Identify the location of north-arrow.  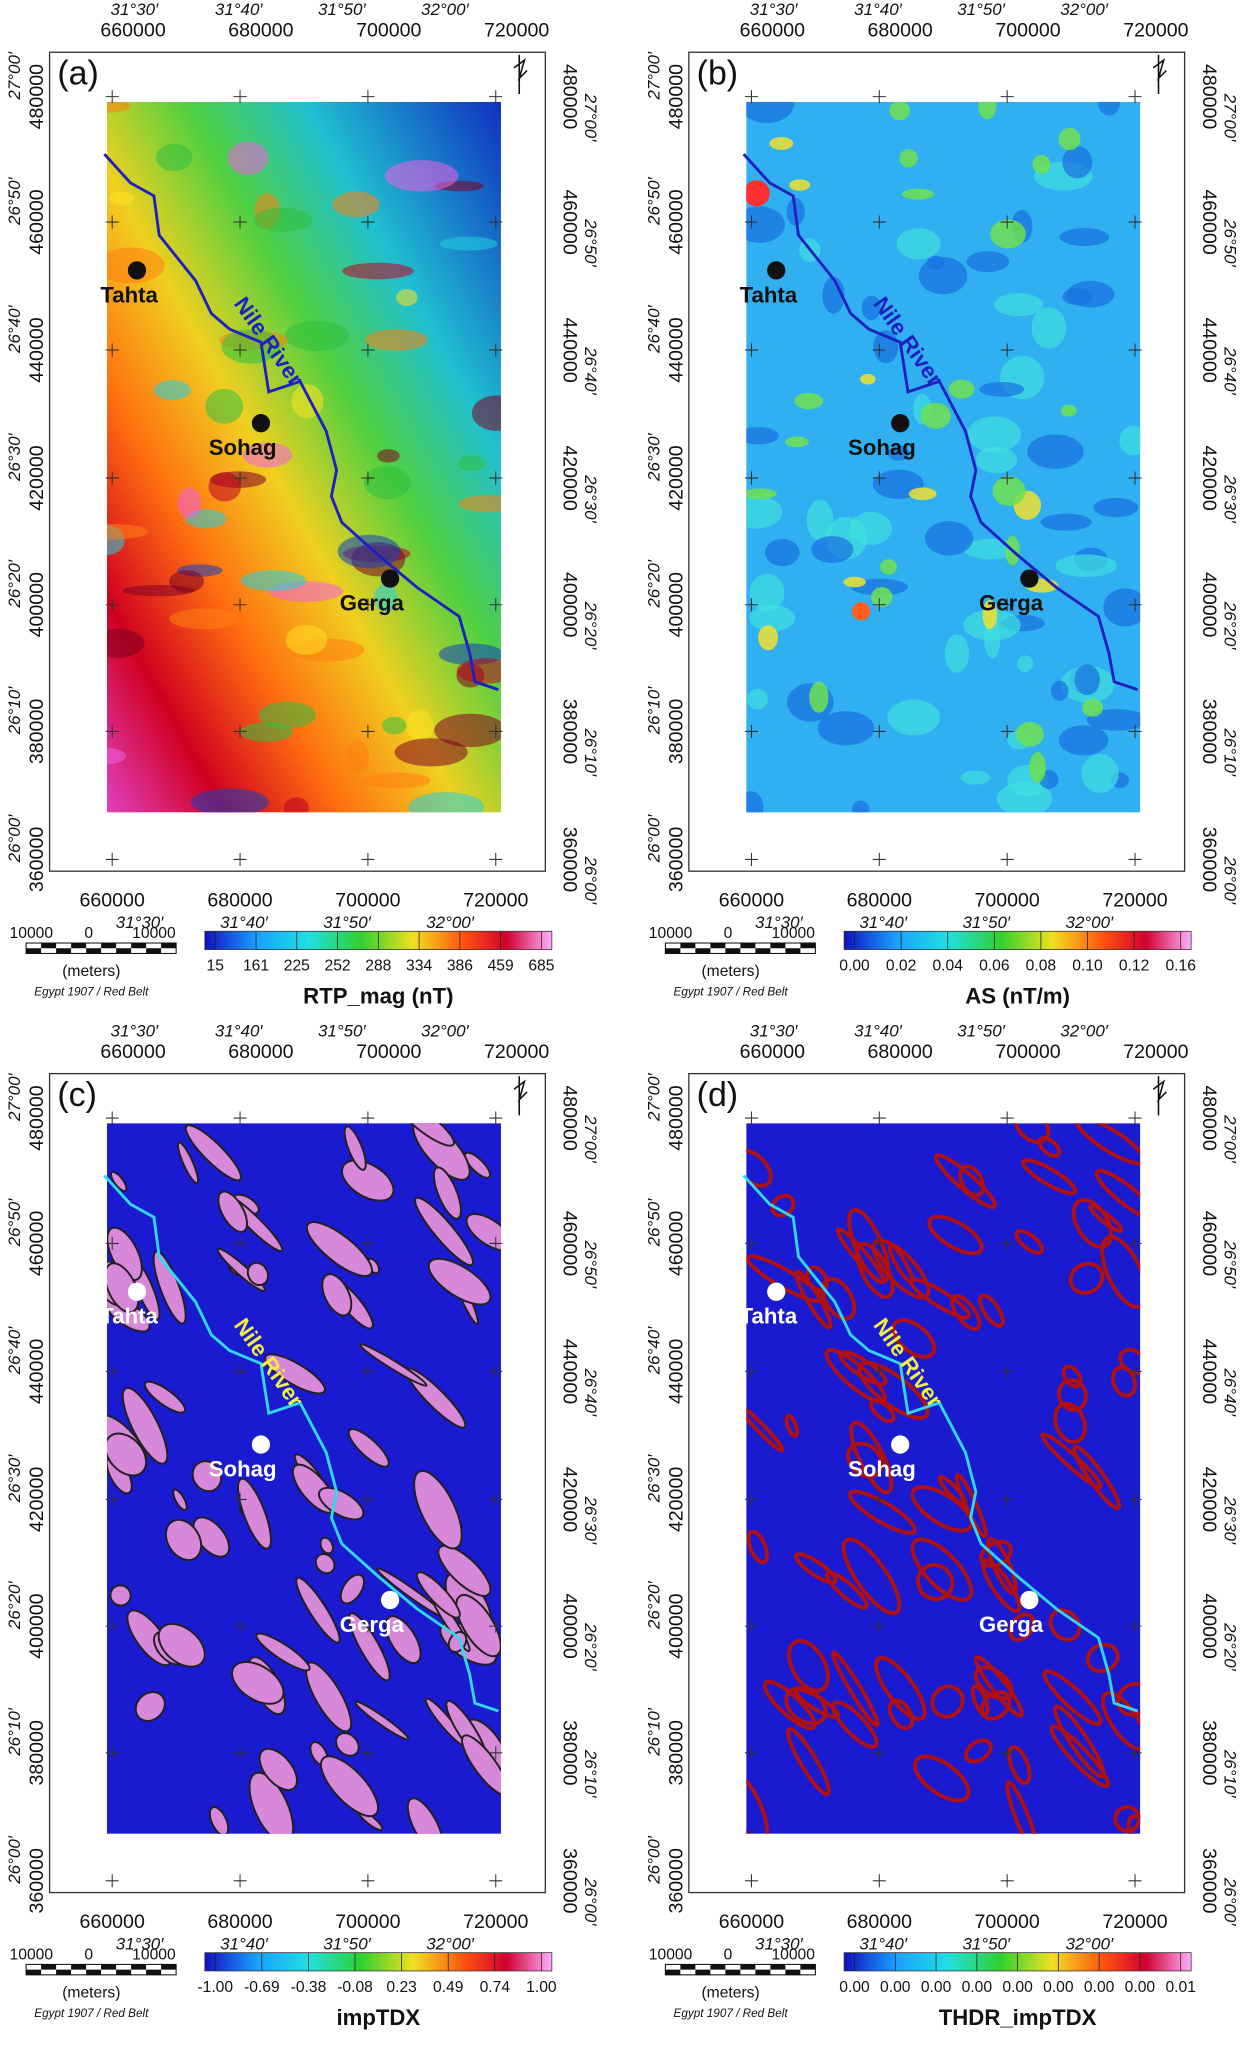
(520, 74).